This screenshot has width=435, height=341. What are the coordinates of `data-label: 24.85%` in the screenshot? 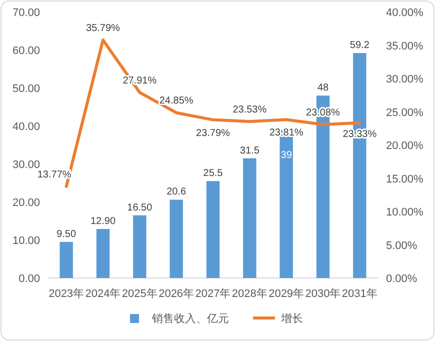 It's located at (176, 101).